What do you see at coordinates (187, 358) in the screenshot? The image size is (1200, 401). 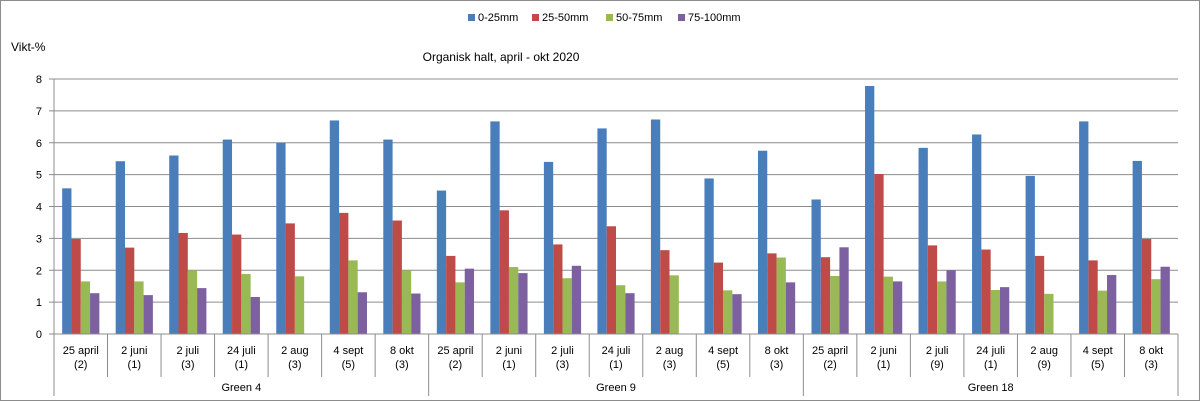 I see `x-tick-label: 2 juli (3)` at bounding box center [187, 358].